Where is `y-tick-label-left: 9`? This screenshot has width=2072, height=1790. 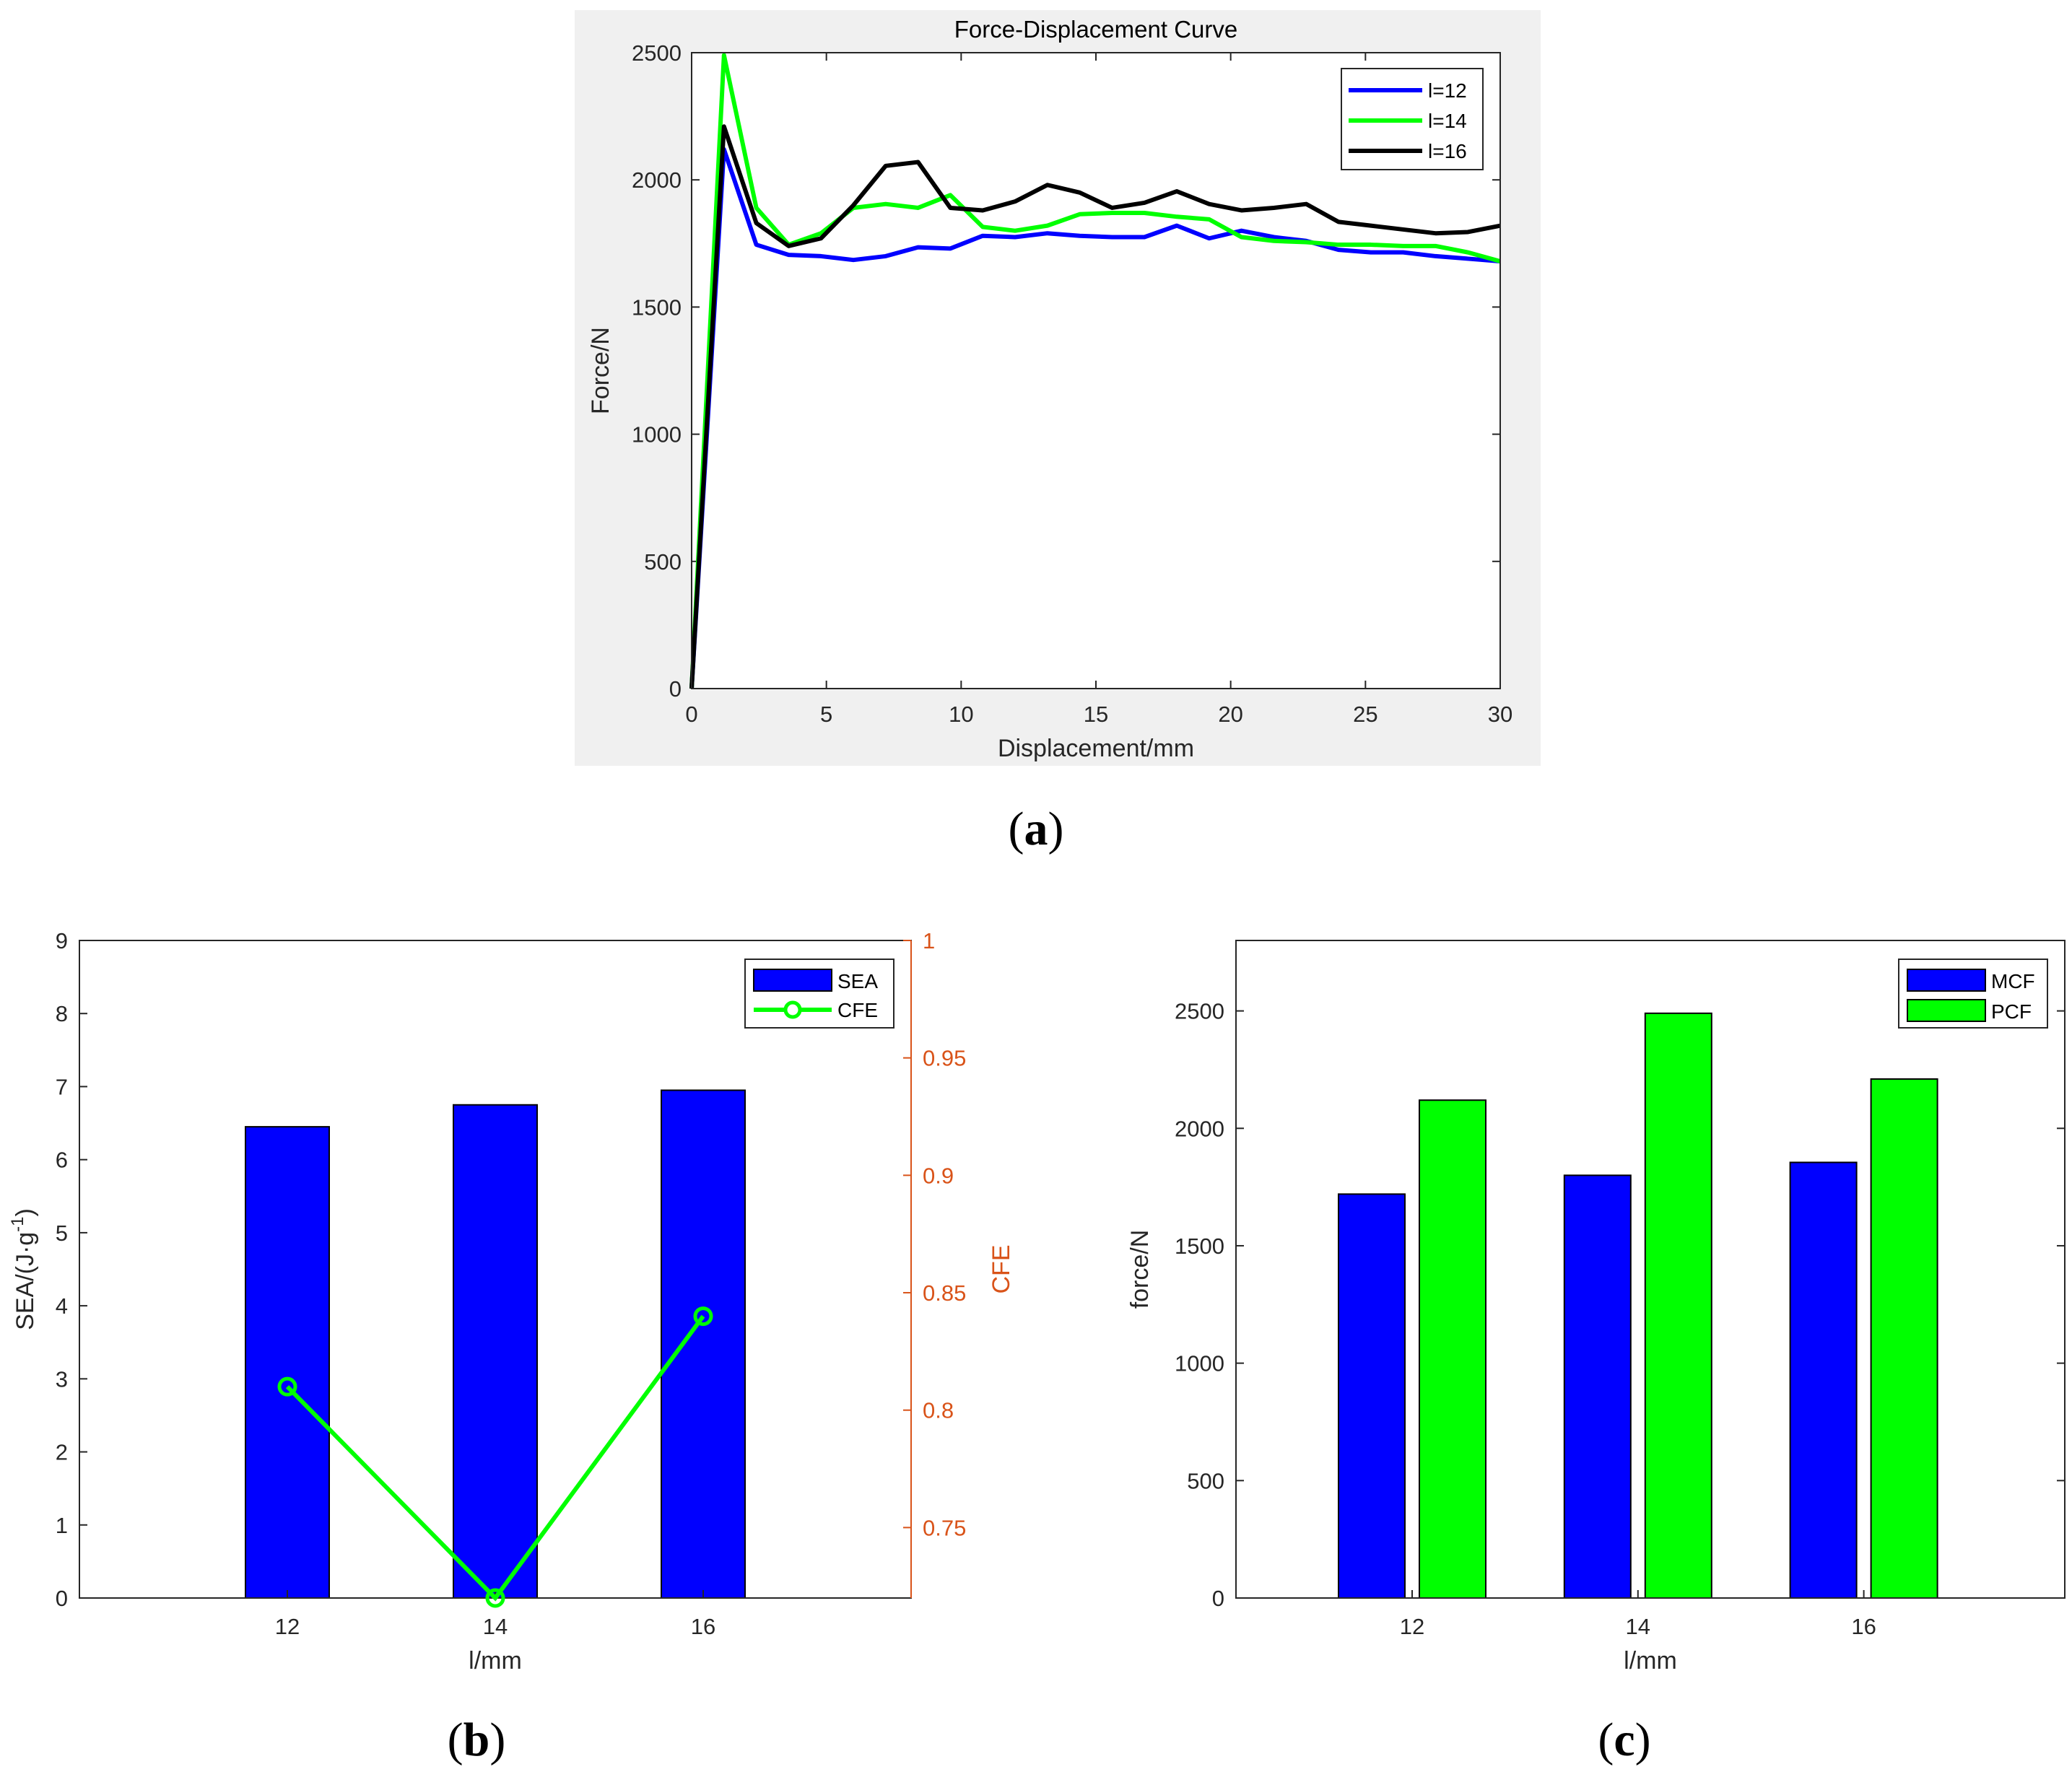
y-tick-label-left: 9 is located at coordinates (62, 941).